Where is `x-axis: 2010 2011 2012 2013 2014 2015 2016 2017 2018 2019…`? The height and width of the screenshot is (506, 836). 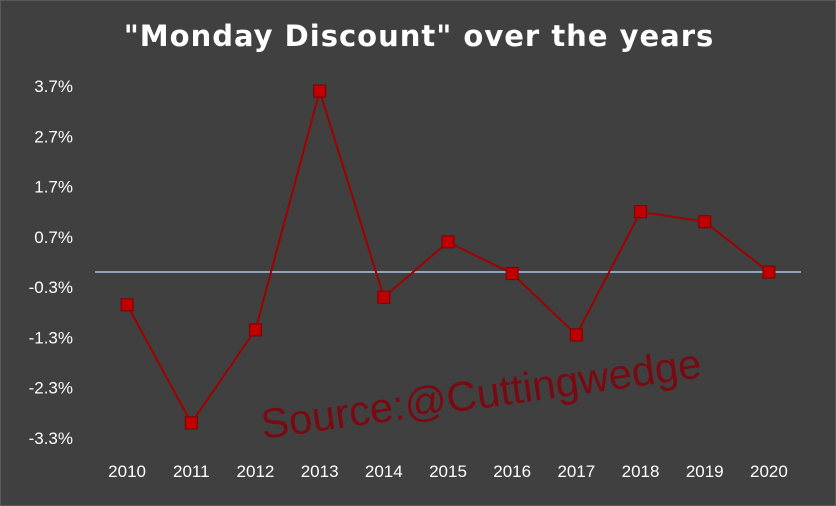
x-axis: 2010 2011 2012 2013 2014 2015 2016 2017 2018 2019… is located at coordinates (448, 471).